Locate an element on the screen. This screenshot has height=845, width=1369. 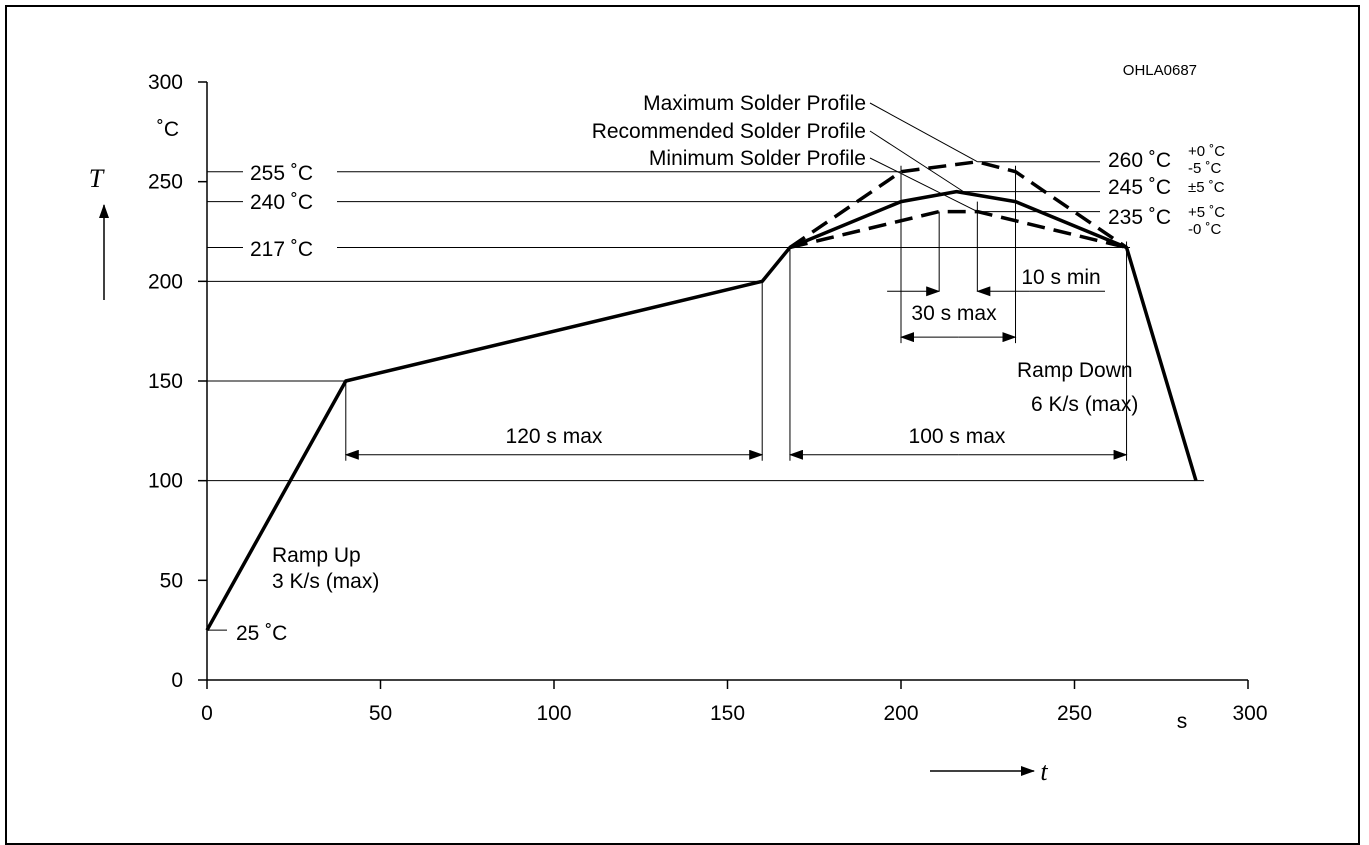
x-axis-label: t is located at coordinates (1044, 771).